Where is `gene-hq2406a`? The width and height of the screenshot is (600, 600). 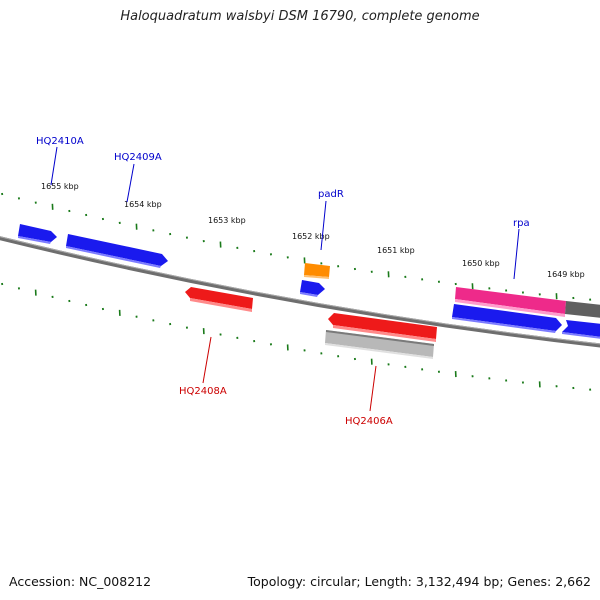
gene-hq2406a is located at coordinates (382, 327).